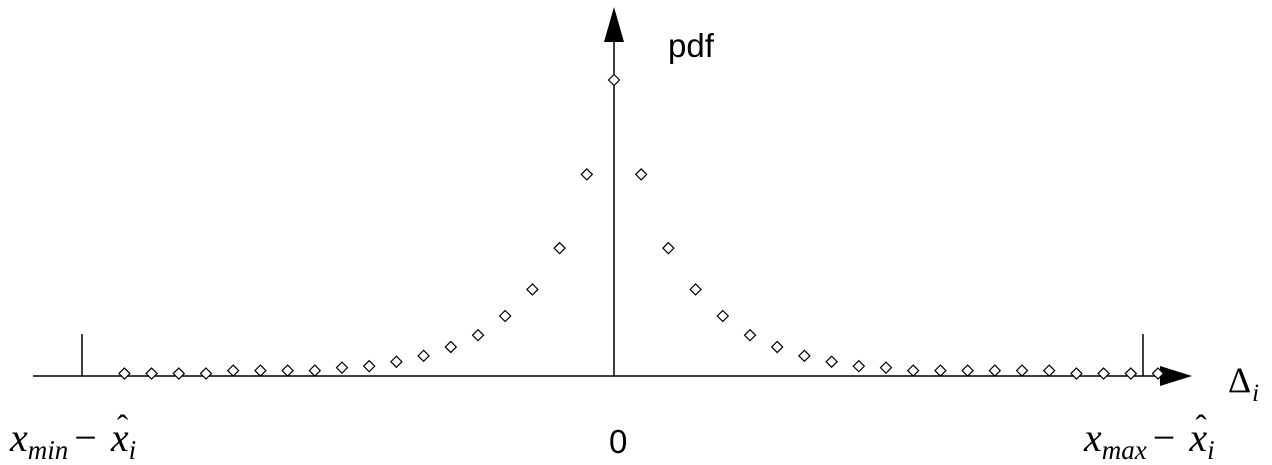 This screenshot has width=1272, height=465. What do you see at coordinates (1164, 437) in the screenshot?
I see `right-bound-minus: −` at bounding box center [1164, 437].